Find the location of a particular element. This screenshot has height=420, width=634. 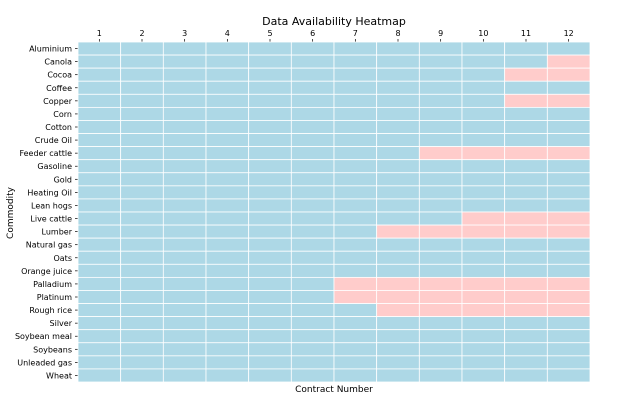

y-tick-label: Silver is located at coordinates (61, 323).